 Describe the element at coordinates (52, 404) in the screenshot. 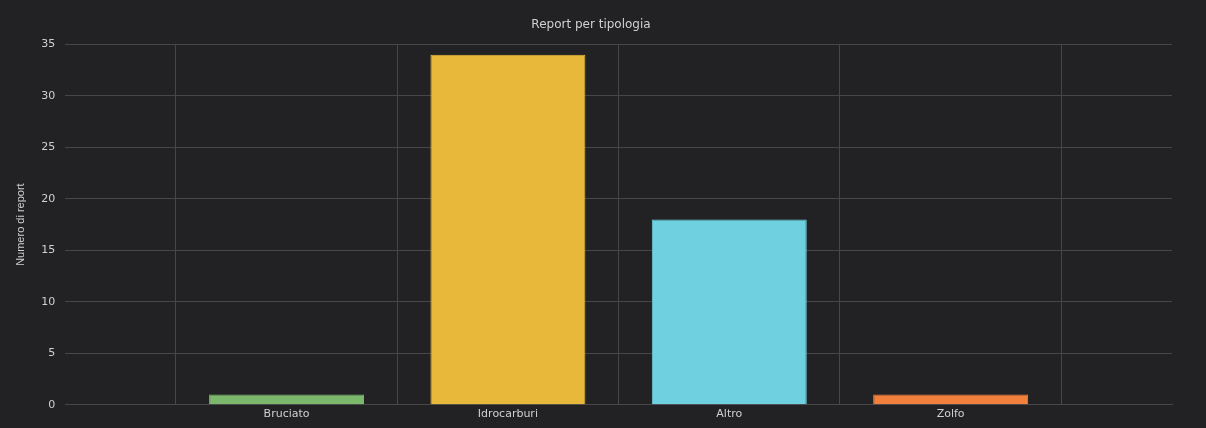

I see `y-tick-label: 0` at that location.